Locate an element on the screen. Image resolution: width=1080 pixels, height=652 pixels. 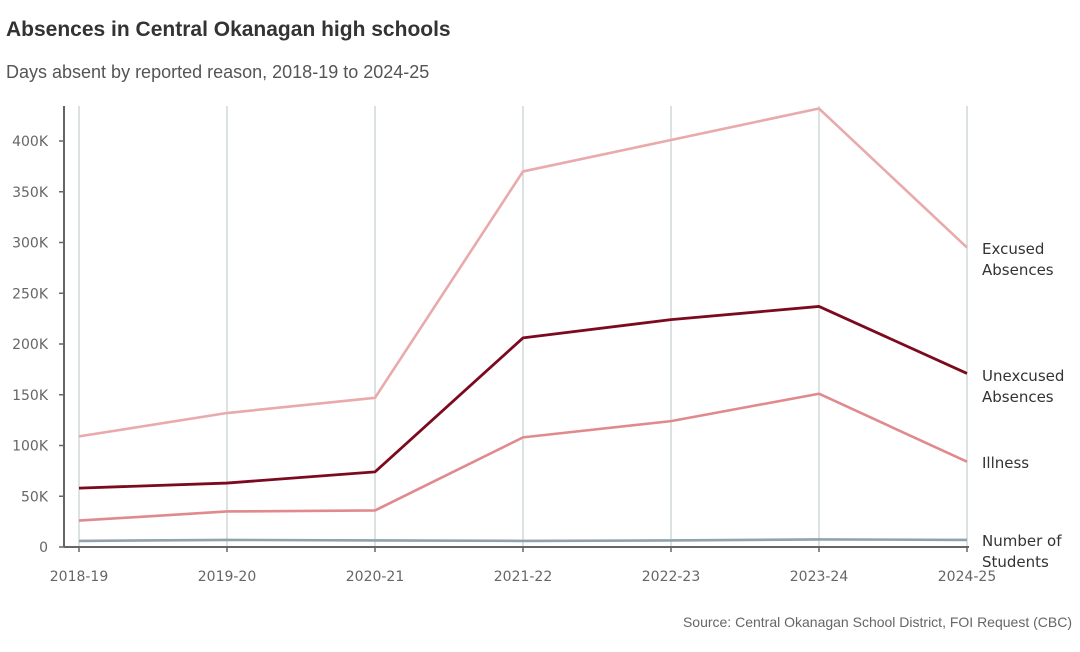
y-tick-label: 350K is located at coordinates (30, 193).